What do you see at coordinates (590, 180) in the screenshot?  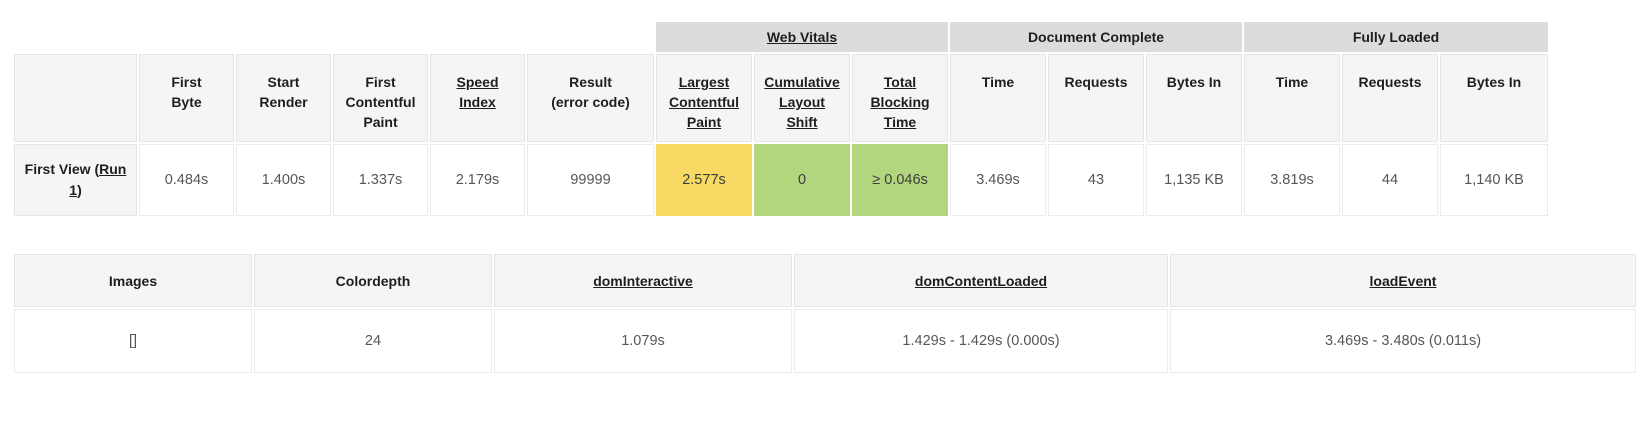 I see `result-error-code-cell: 99999` at bounding box center [590, 180].